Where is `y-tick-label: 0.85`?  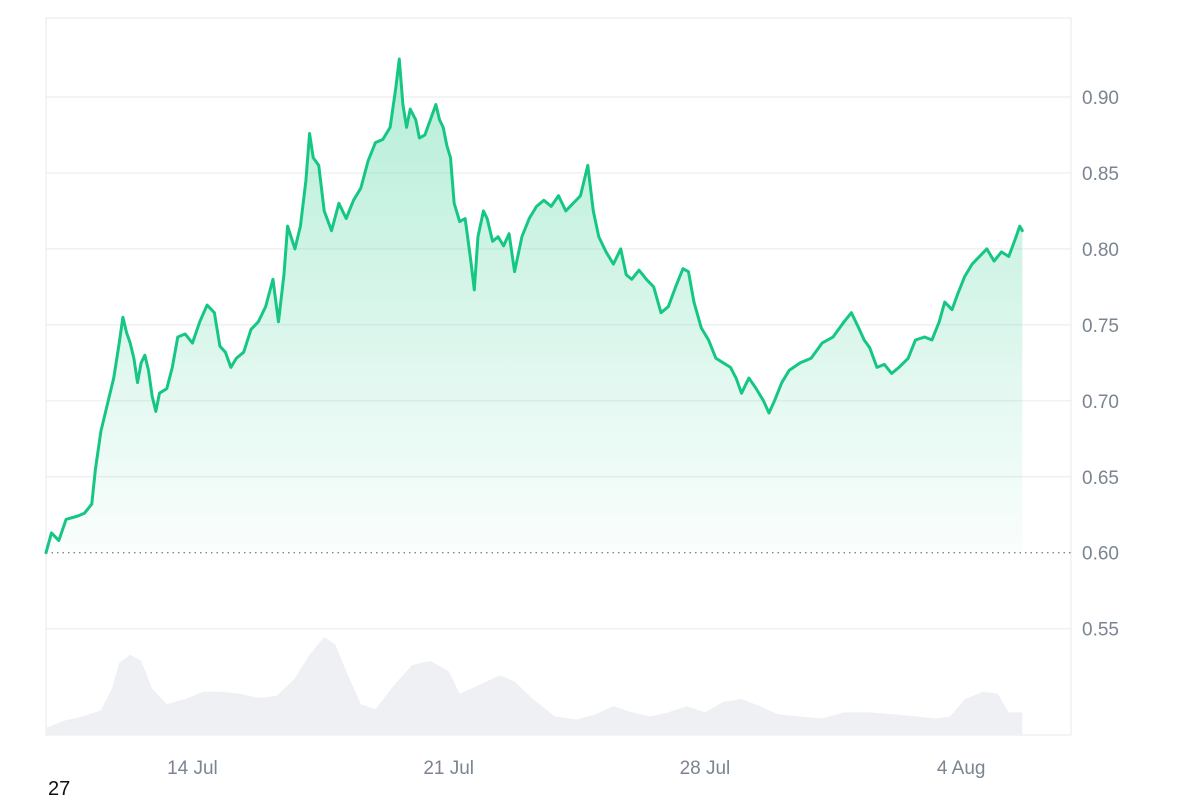 y-tick-label: 0.85 is located at coordinates (1100, 174).